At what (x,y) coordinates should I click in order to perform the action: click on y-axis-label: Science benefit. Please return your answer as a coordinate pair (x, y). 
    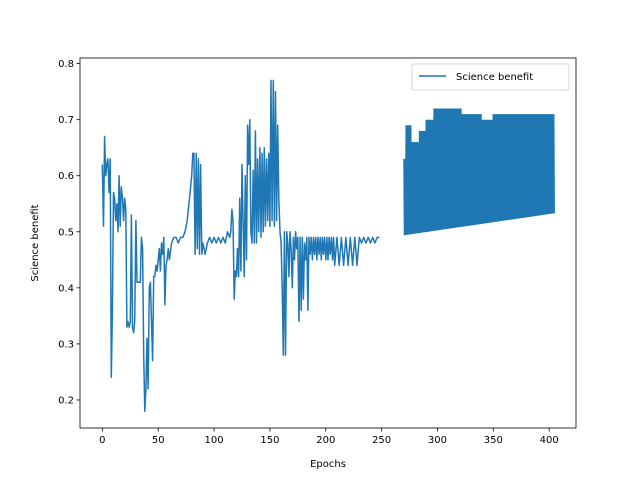
    Looking at the image, I should click on (35, 242).